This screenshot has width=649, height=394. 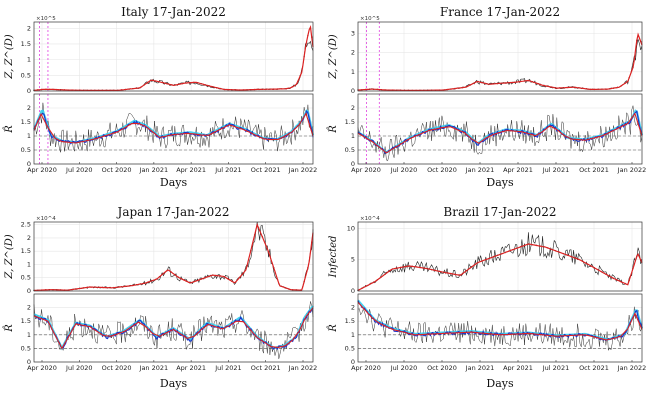 What do you see at coordinates (555, 170) in the screenshot?
I see `france-xtick-label: Jul 2021` at bounding box center [555, 170].